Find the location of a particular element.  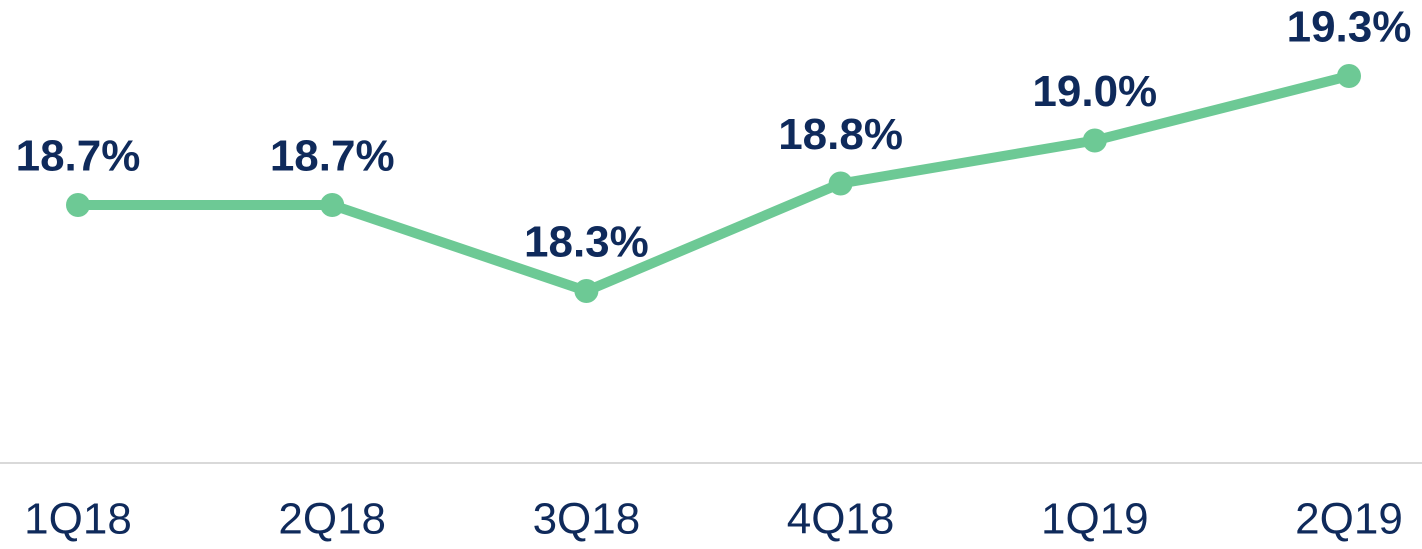

x-tick-label: 1Q19 is located at coordinates (1095, 519).